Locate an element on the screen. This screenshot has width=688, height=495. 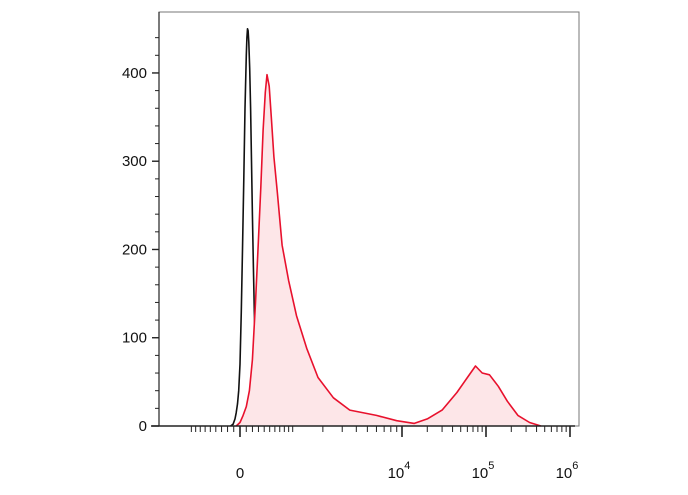
y-tick-label: 300 is located at coordinates (134, 161).